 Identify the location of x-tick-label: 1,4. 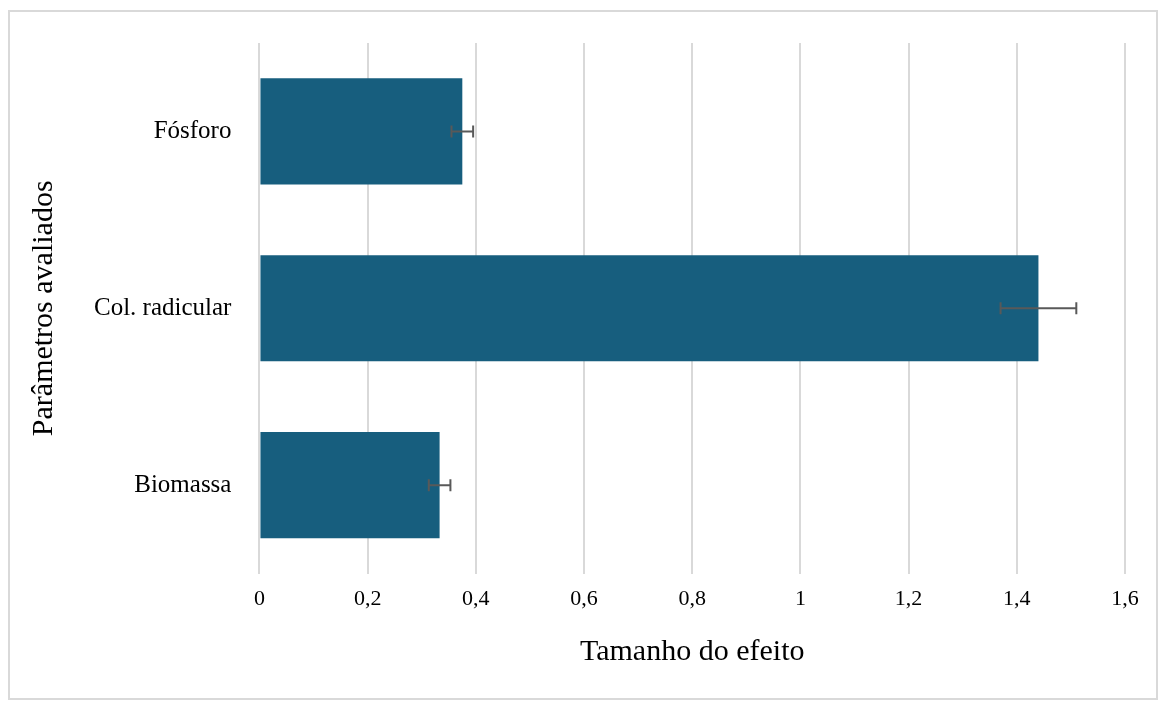
(1017, 597).